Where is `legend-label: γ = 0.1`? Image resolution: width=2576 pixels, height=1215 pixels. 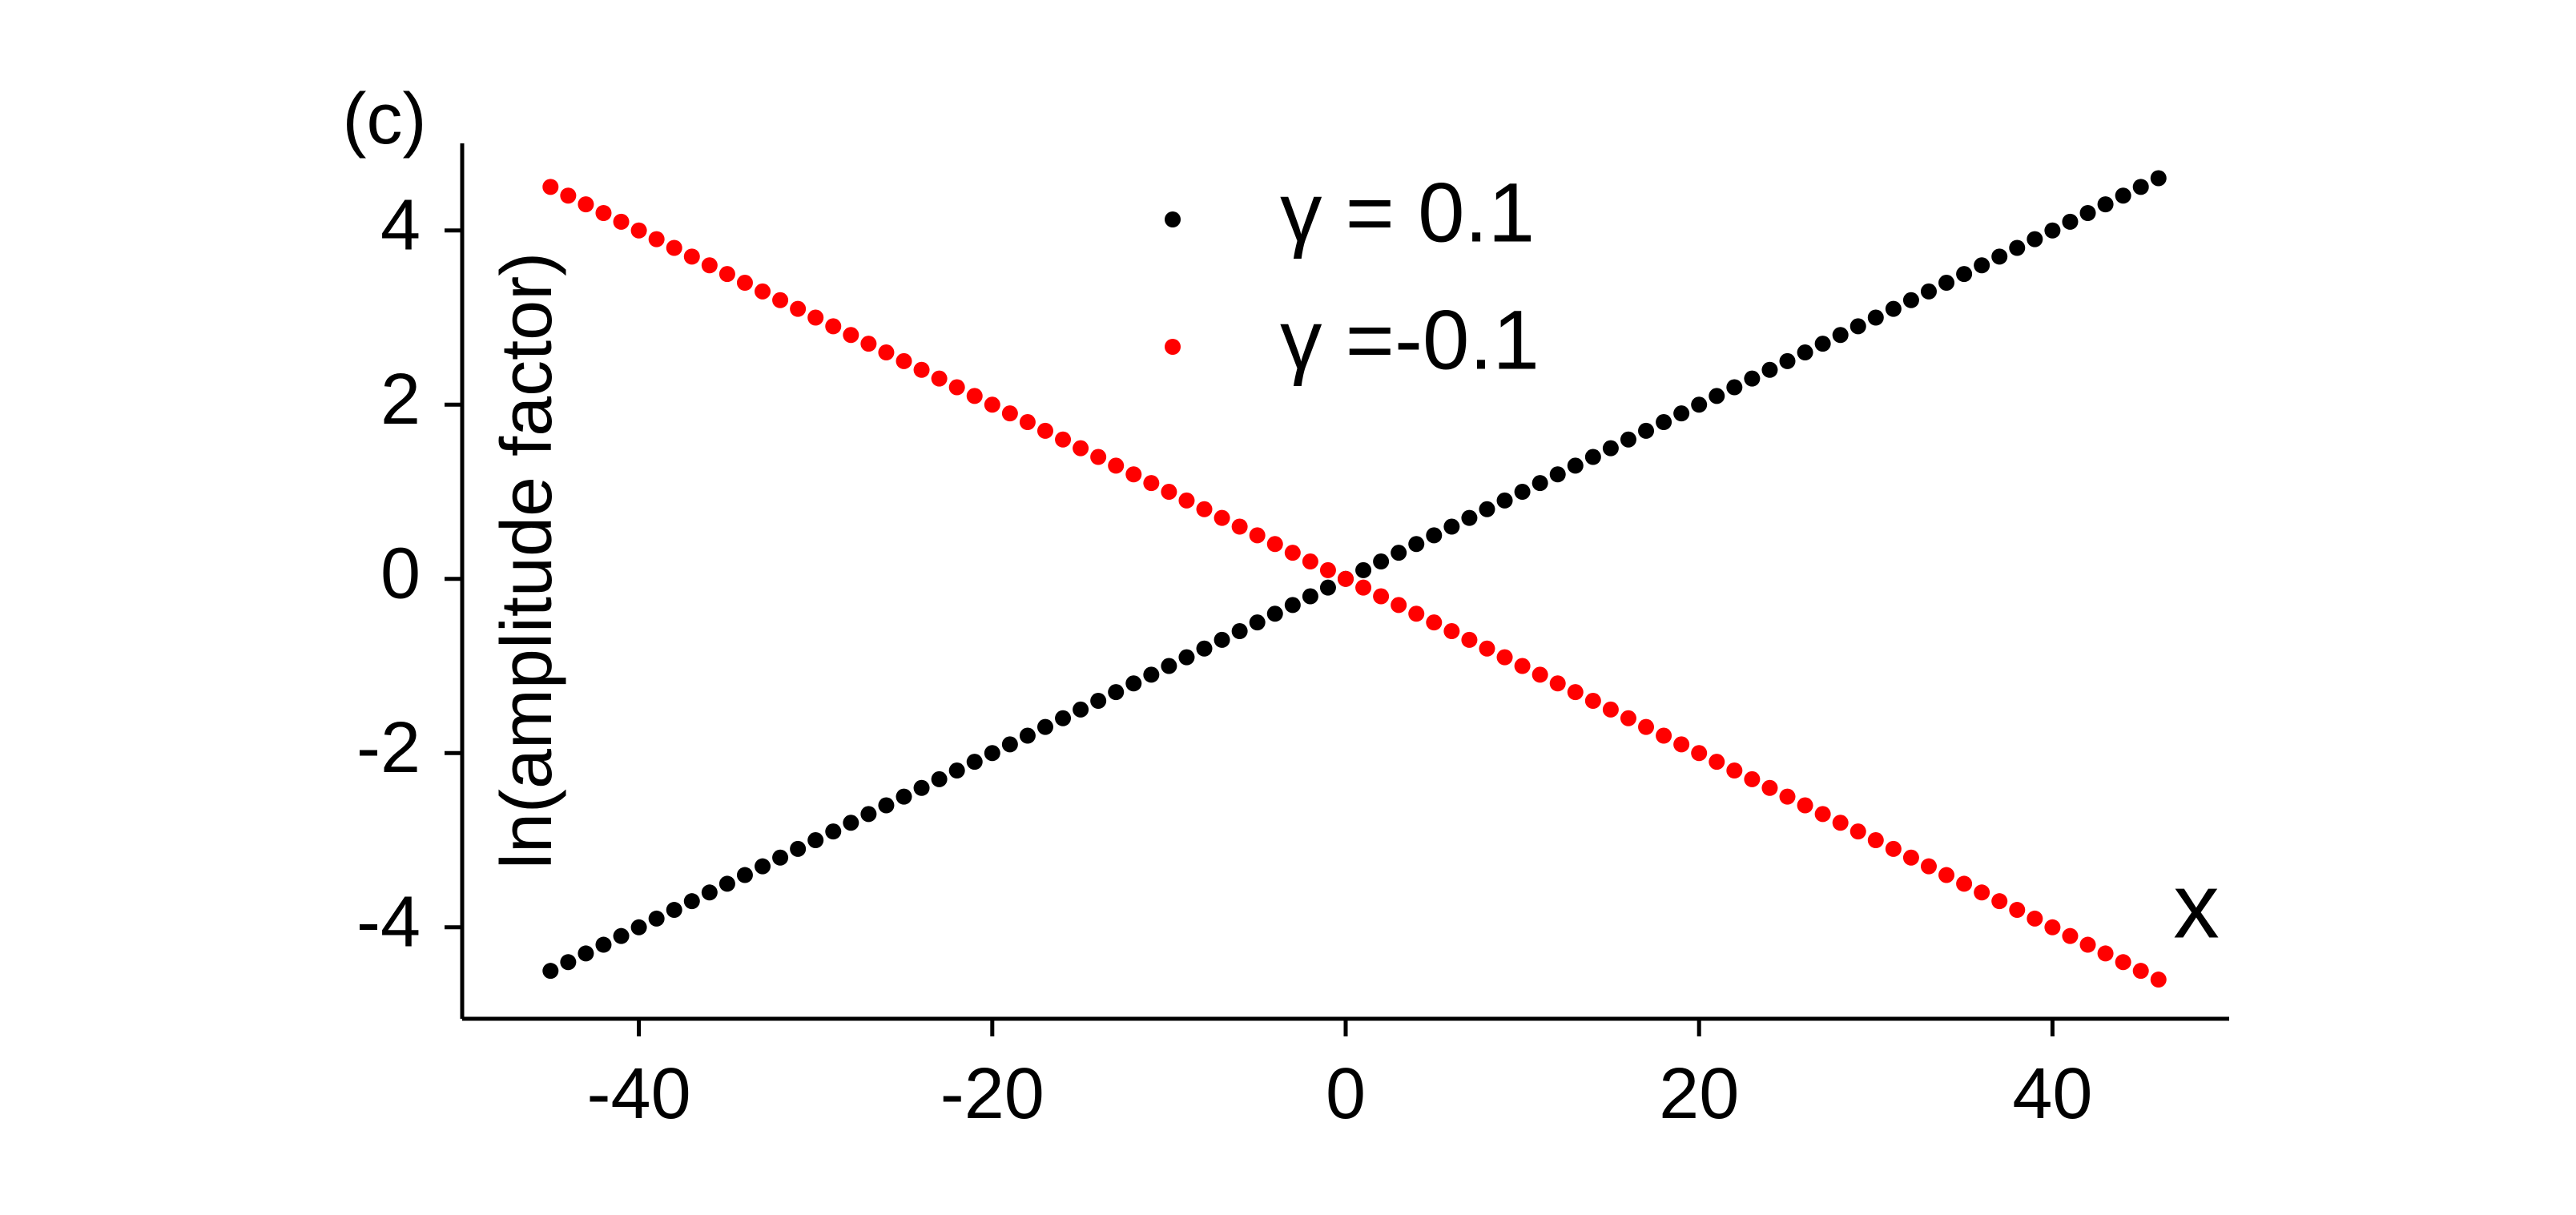 legend-label: γ = 0.1 is located at coordinates (1407, 213).